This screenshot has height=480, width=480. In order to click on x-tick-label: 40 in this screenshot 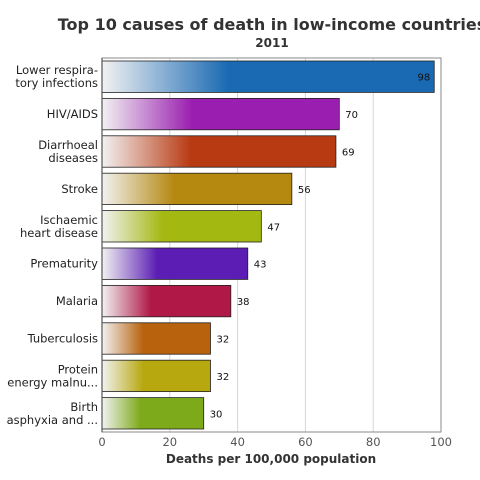, I will do `click(237, 442)`.